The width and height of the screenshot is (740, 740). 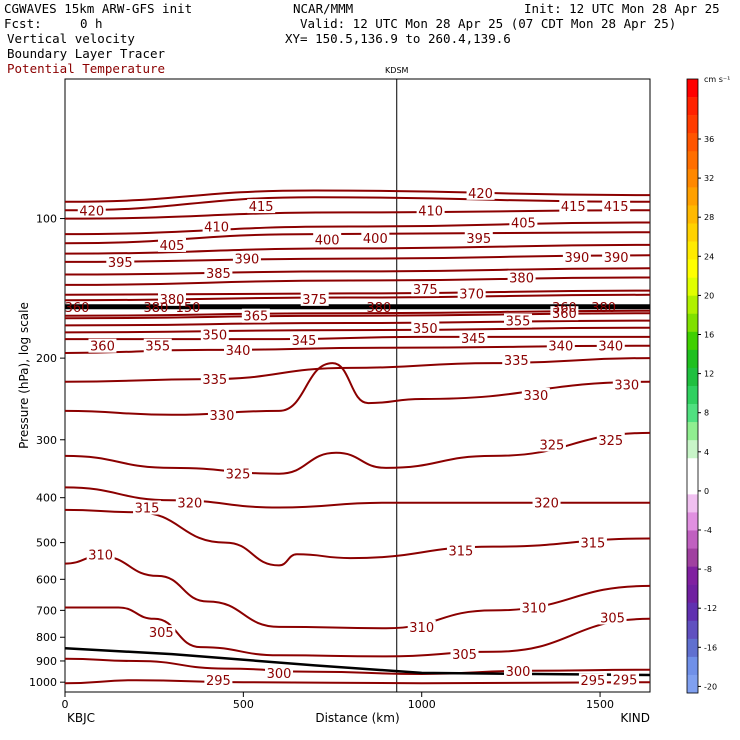 What do you see at coordinates (709, 295) in the screenshot?
I see `colorbar-label: 20` at bounding box center [709, 295].